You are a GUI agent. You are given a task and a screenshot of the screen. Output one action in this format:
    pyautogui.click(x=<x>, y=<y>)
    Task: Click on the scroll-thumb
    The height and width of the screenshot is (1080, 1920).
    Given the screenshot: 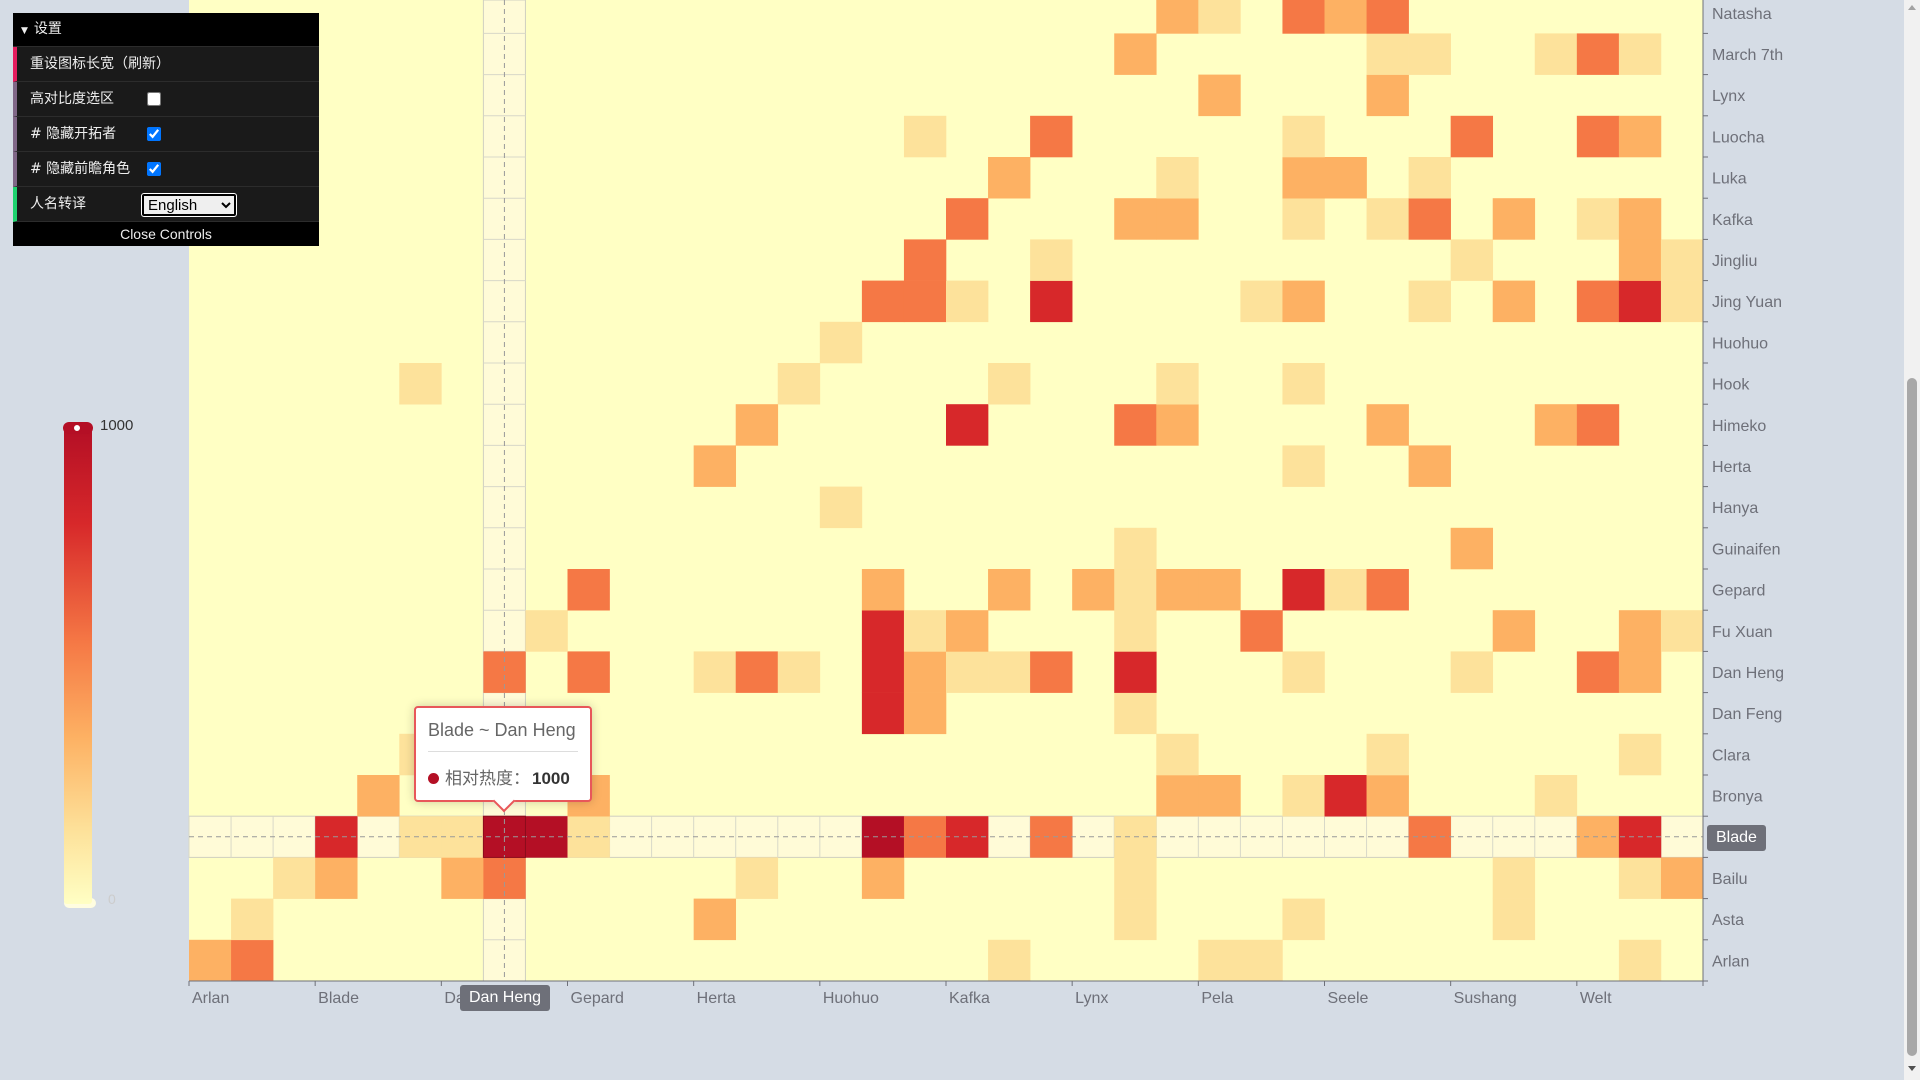 What is the action you would take?
    pyautogui.click(x=1912, y=717)
    